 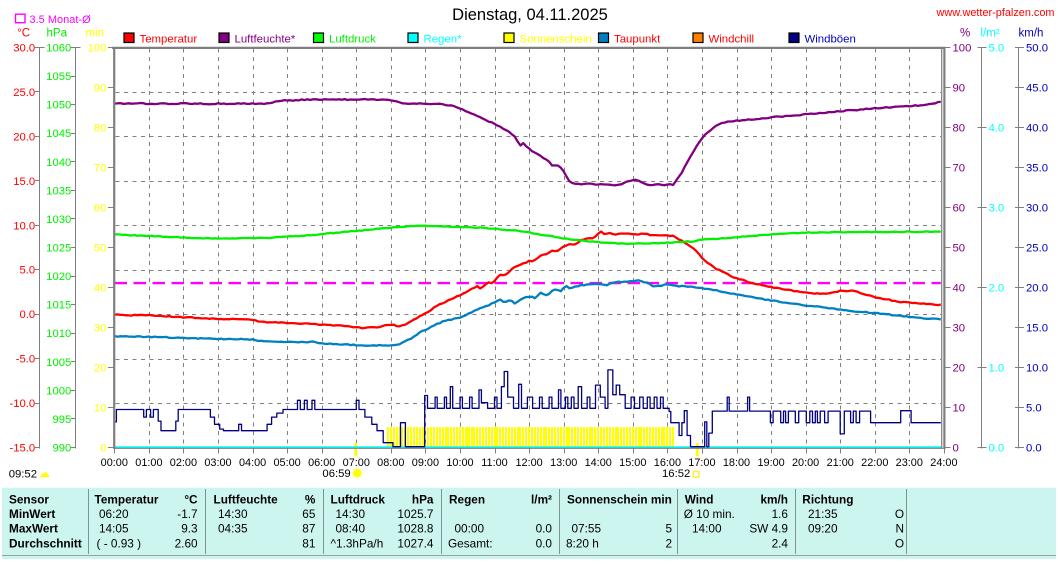 I want to click on svg-text: 1035, so click(x=58, y=191).